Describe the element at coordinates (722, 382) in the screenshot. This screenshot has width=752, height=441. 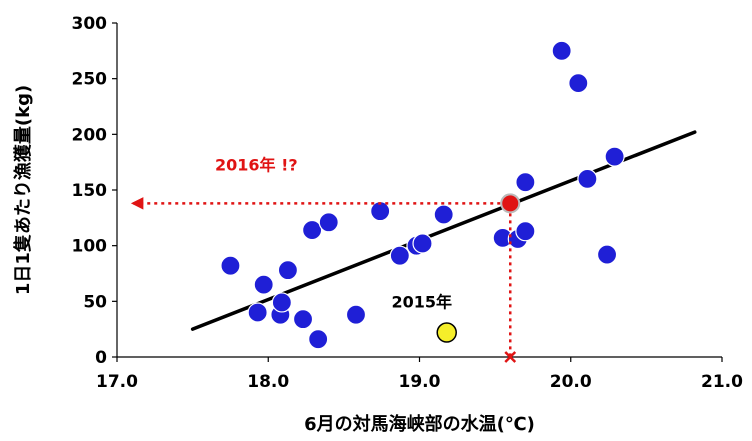
I see `x-tick-label: 21.0` at that location.